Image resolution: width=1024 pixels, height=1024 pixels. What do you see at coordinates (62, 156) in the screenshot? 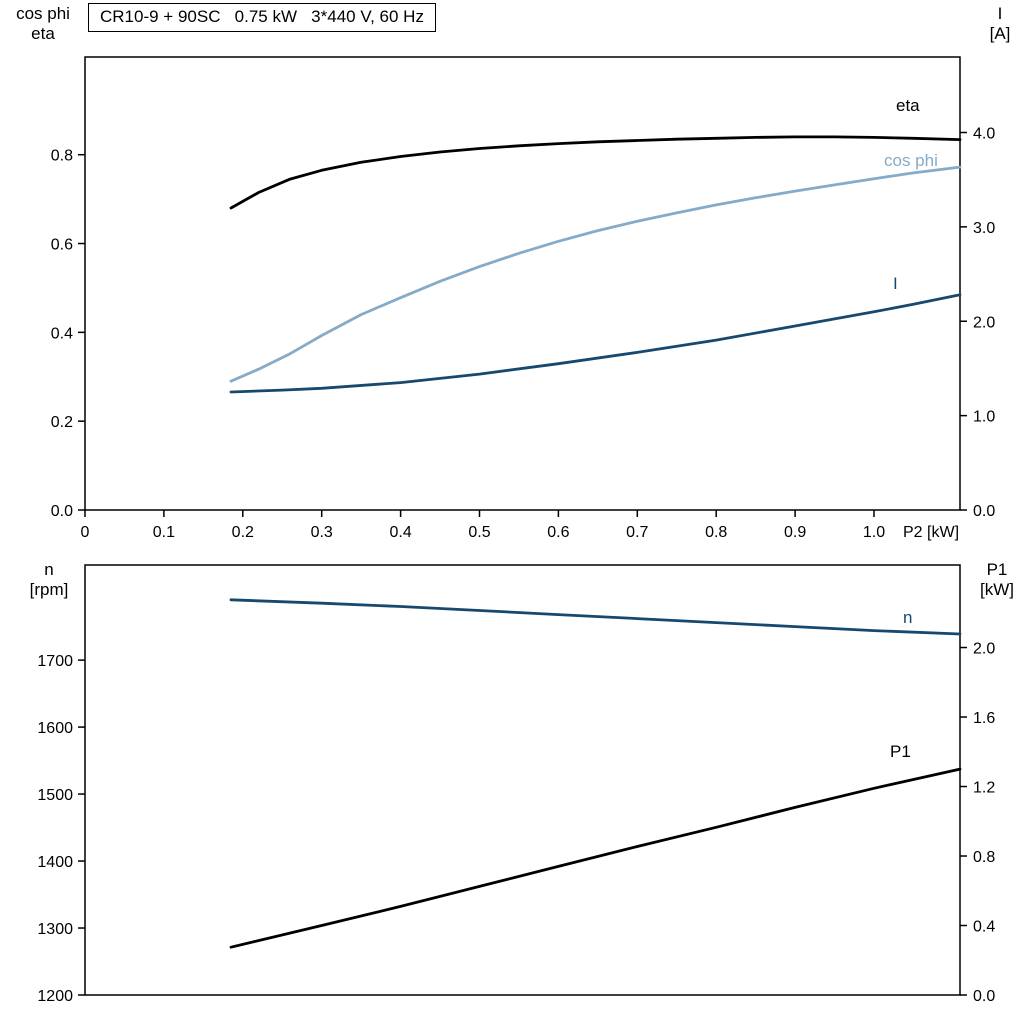
I see `left-axis-tick-label: 0.8` at bounding box center [62, 156].